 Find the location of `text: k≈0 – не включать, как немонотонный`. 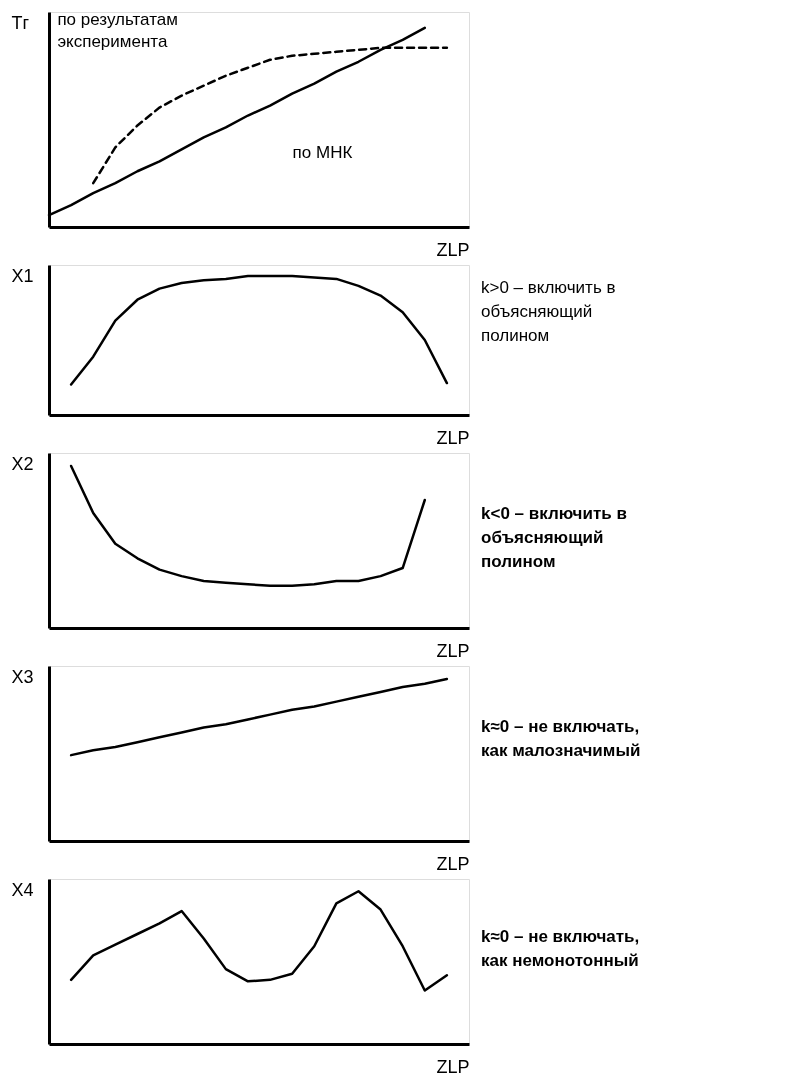

text: k≈0 – не включать, как немонотонный is located at coordinates (560, 948).